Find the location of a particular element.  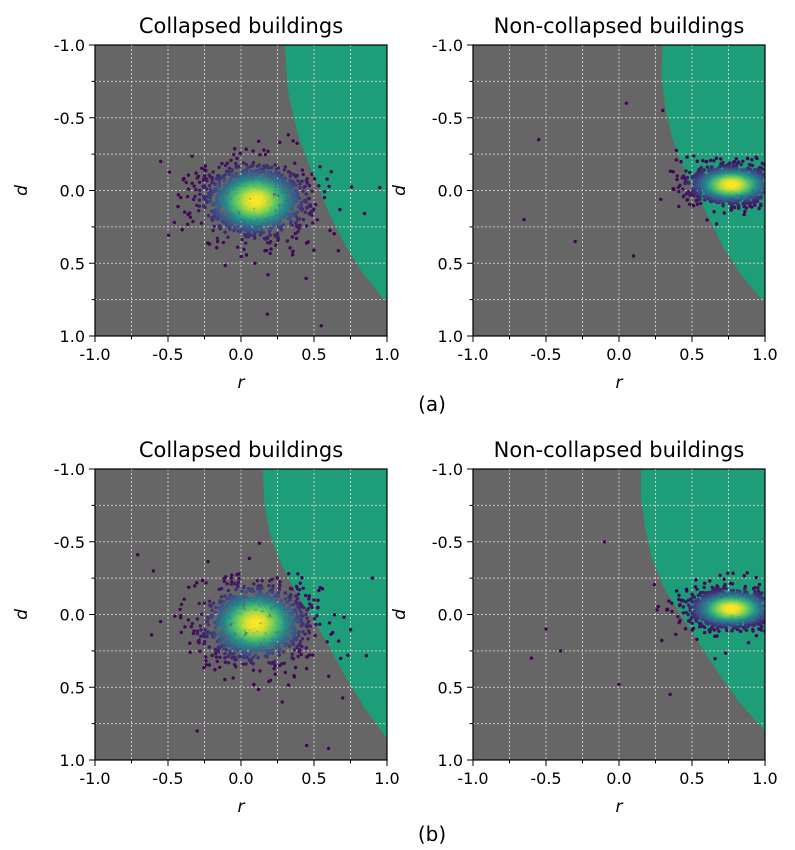

x-tick-label: 0.0 is located at coordinates (618, 354).